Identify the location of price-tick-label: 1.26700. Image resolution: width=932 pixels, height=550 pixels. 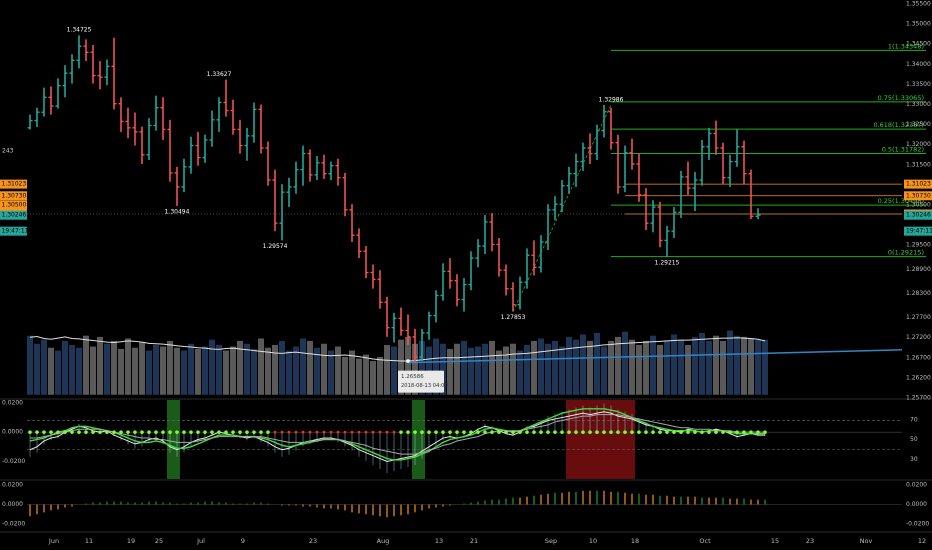
(918, 357).